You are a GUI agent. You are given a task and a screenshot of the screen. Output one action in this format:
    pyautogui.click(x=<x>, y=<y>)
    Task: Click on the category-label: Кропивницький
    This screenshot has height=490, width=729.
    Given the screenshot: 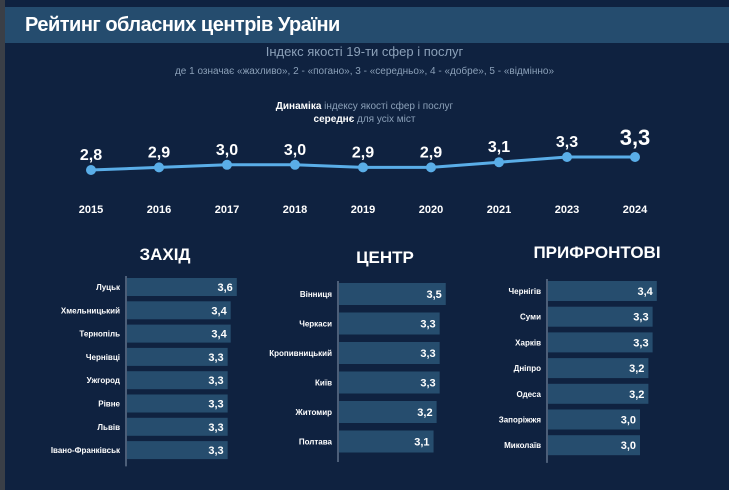 What is the action you would take?
    pyautogui.click(x=300, y=353)
    